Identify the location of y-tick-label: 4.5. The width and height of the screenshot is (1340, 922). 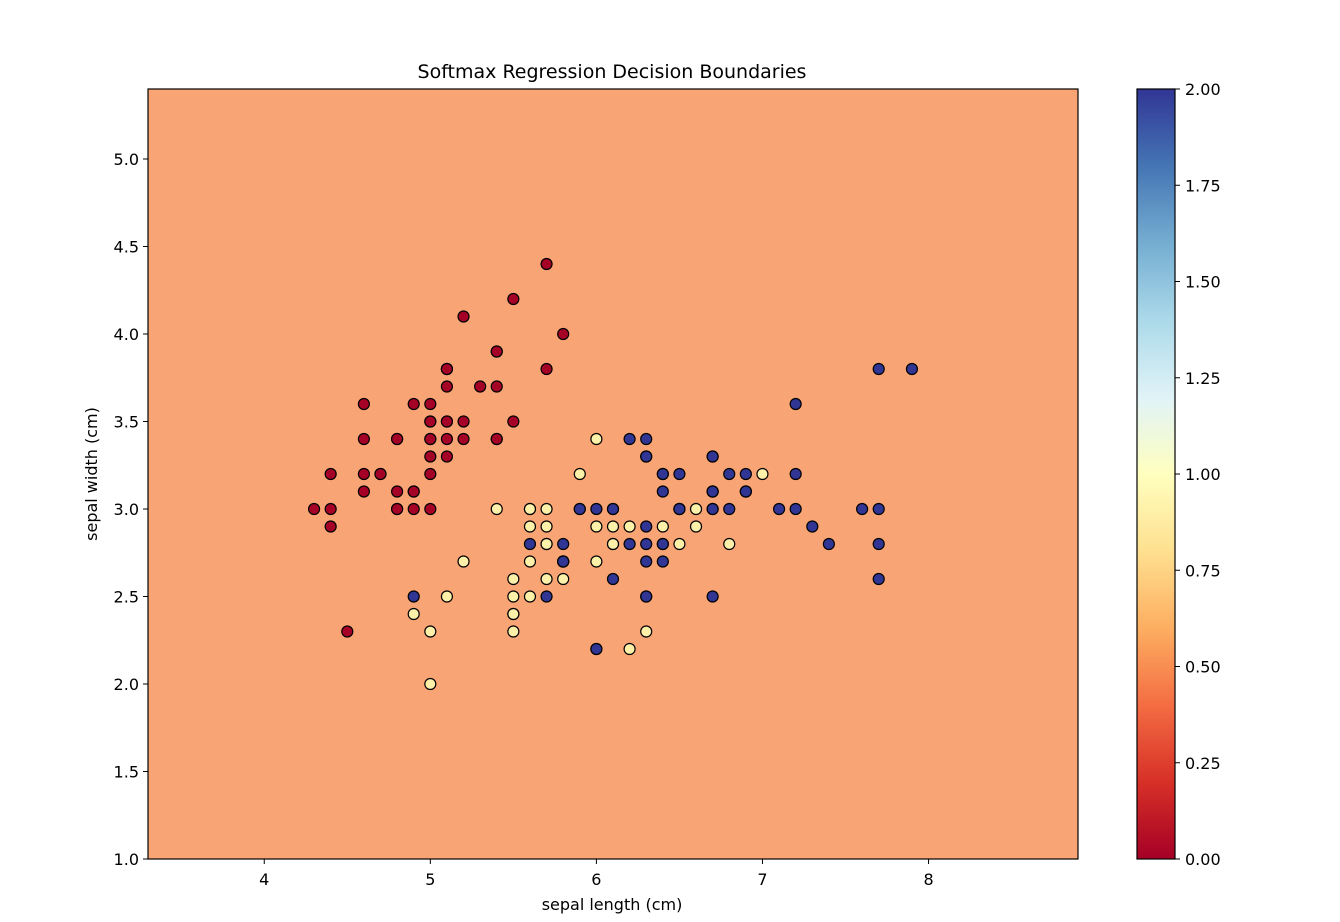
(126, 247).